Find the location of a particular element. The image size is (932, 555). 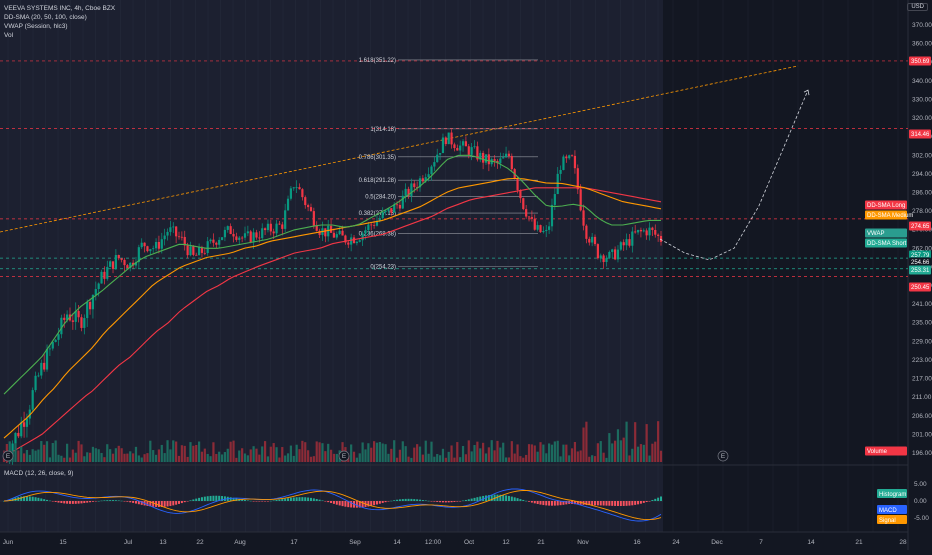

x-tick-label: 28 is located at coordinates (903, 542).